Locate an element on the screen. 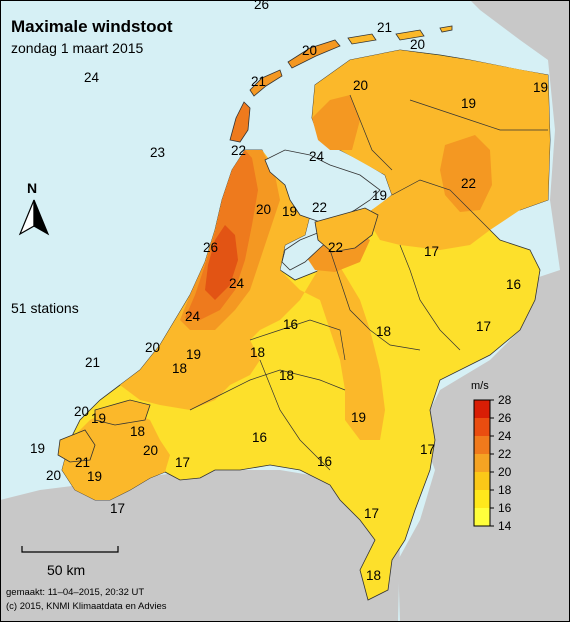  map-subtitle: zondag 1 maart 2015 is located at coordinates (77, 48).